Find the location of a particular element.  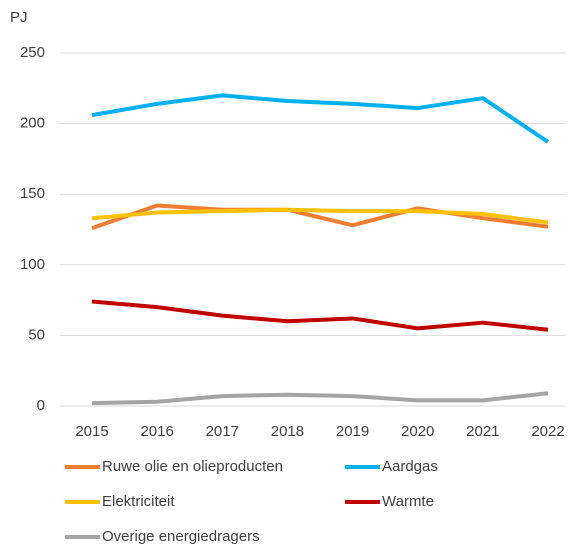

legend-label: Aardgas is located at coordinates (410, 466).